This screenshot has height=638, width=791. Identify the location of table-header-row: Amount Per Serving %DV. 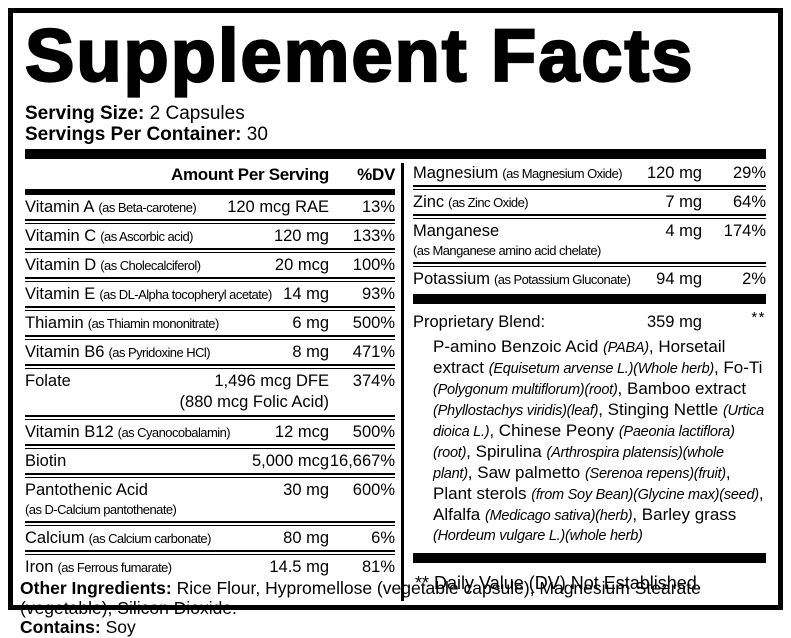
(210, 175).